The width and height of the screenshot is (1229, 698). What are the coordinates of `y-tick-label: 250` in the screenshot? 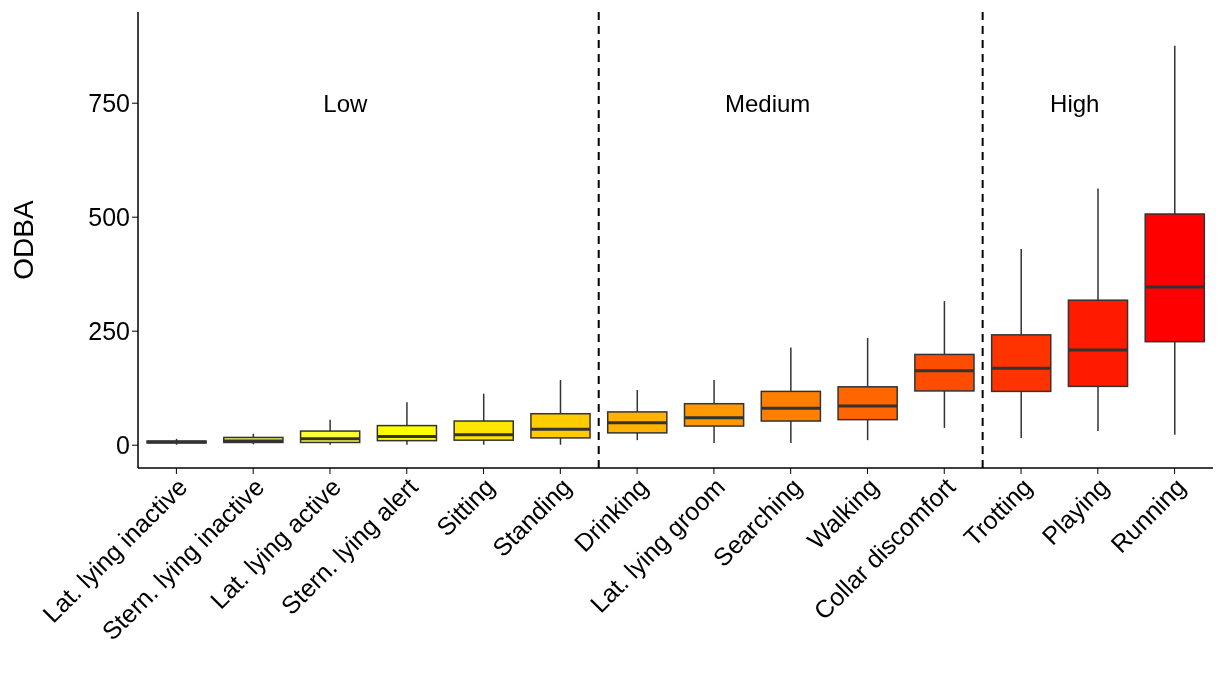 It's located at (109, 331).